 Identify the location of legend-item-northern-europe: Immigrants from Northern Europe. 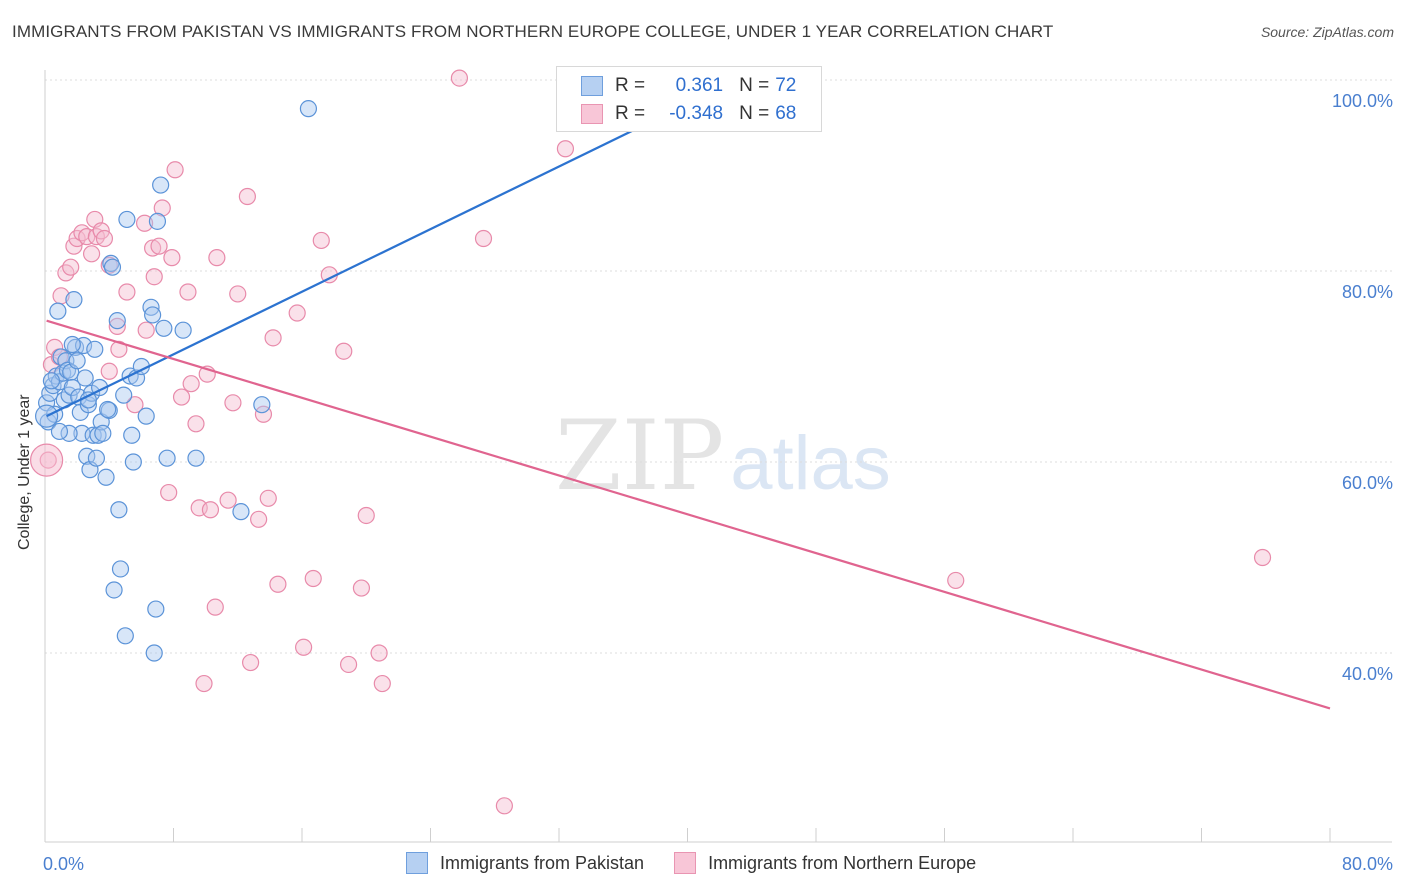
(825, 863).